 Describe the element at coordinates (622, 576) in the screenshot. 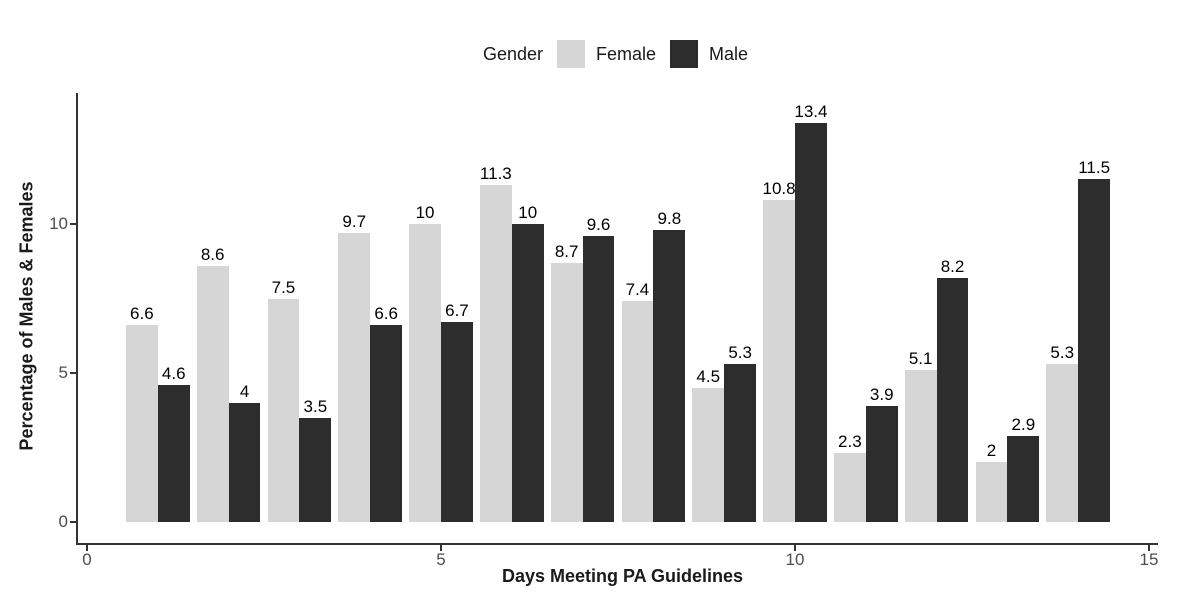

I see `x-axis-title: Days Meeting PA Guidelines` at that location.